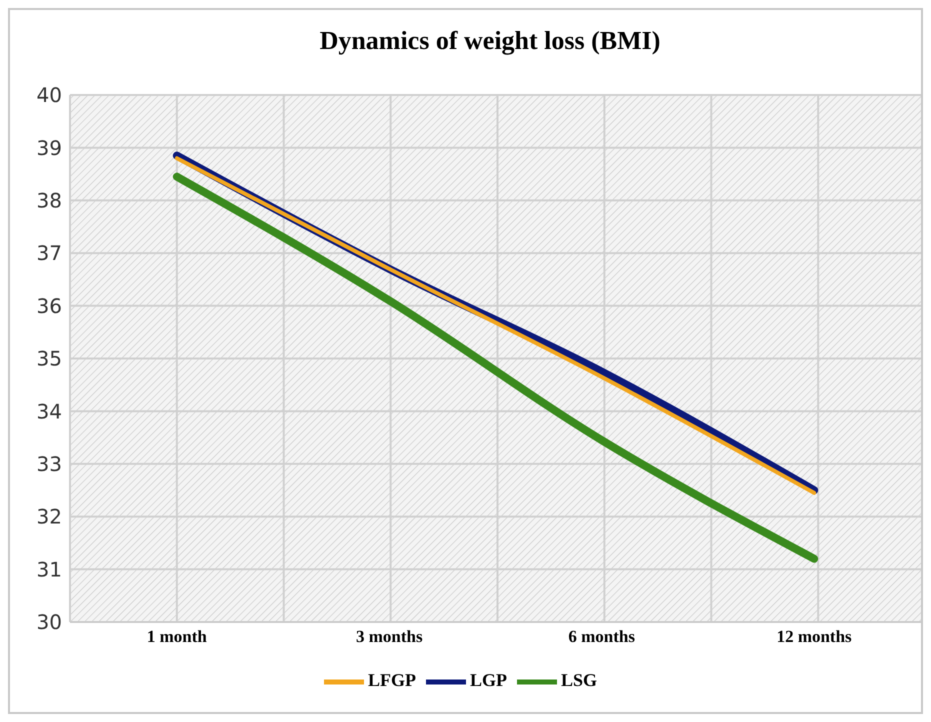  Describe the element at coordinates (49, 95) in the screenshot. I see `y-tick-label: 40` at that location.